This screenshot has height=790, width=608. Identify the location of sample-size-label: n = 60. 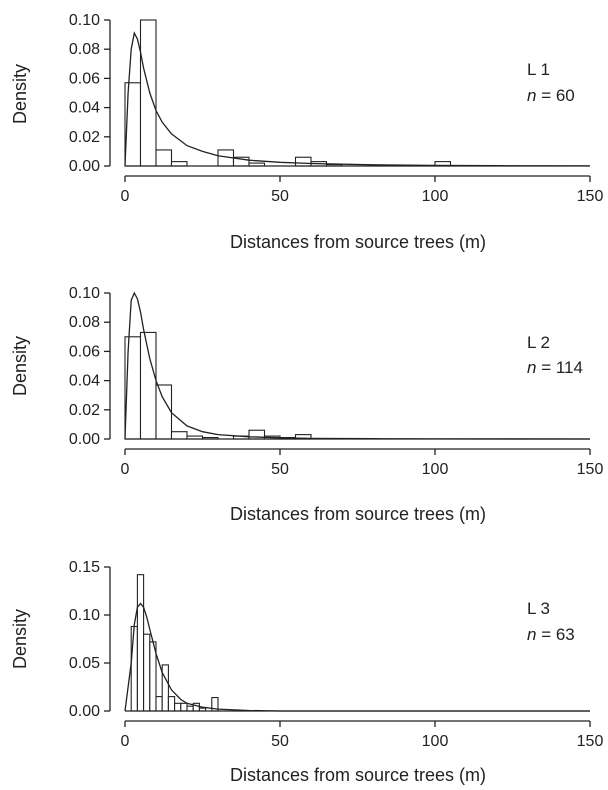
(551, 95).